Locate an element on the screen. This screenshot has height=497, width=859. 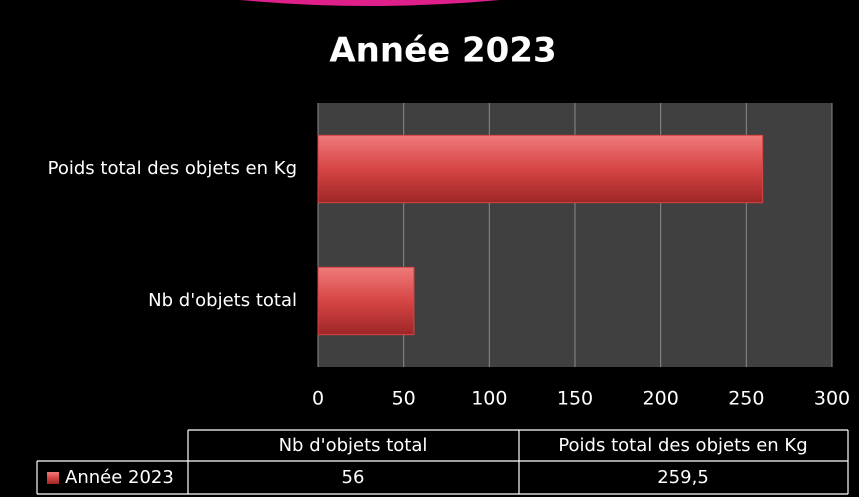
legend-label: Année 2023 is located at coordinates (119, 477).